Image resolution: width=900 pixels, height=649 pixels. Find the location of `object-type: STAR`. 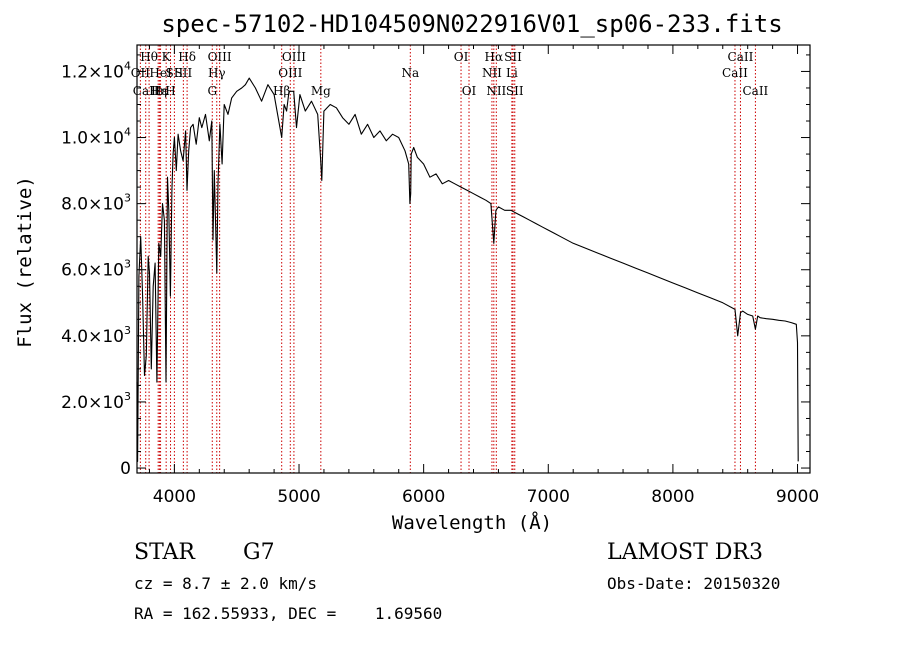

object-type: STAR is located at coordinates (165, 552).